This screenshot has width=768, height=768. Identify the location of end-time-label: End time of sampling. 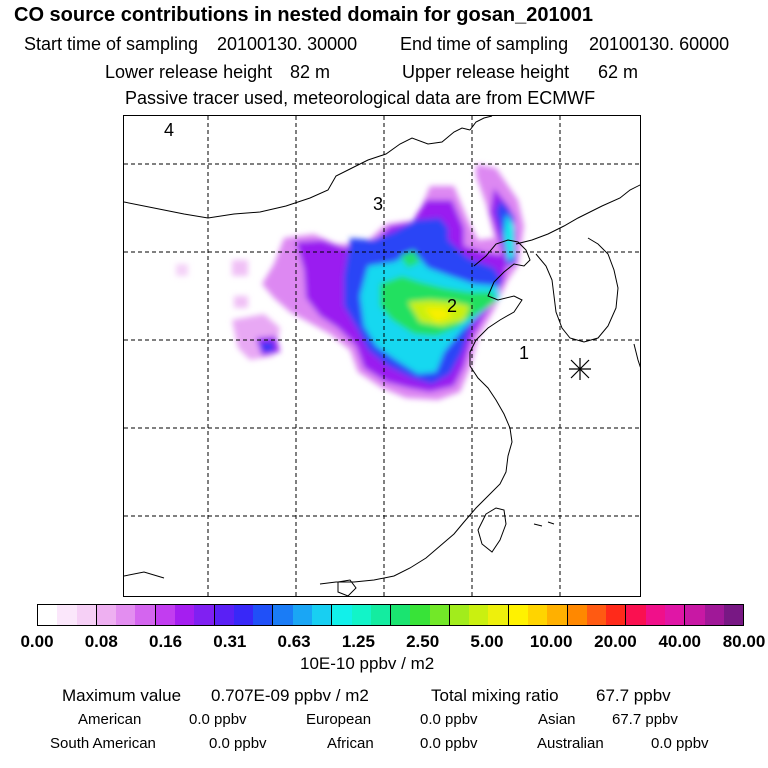
(484, 44).